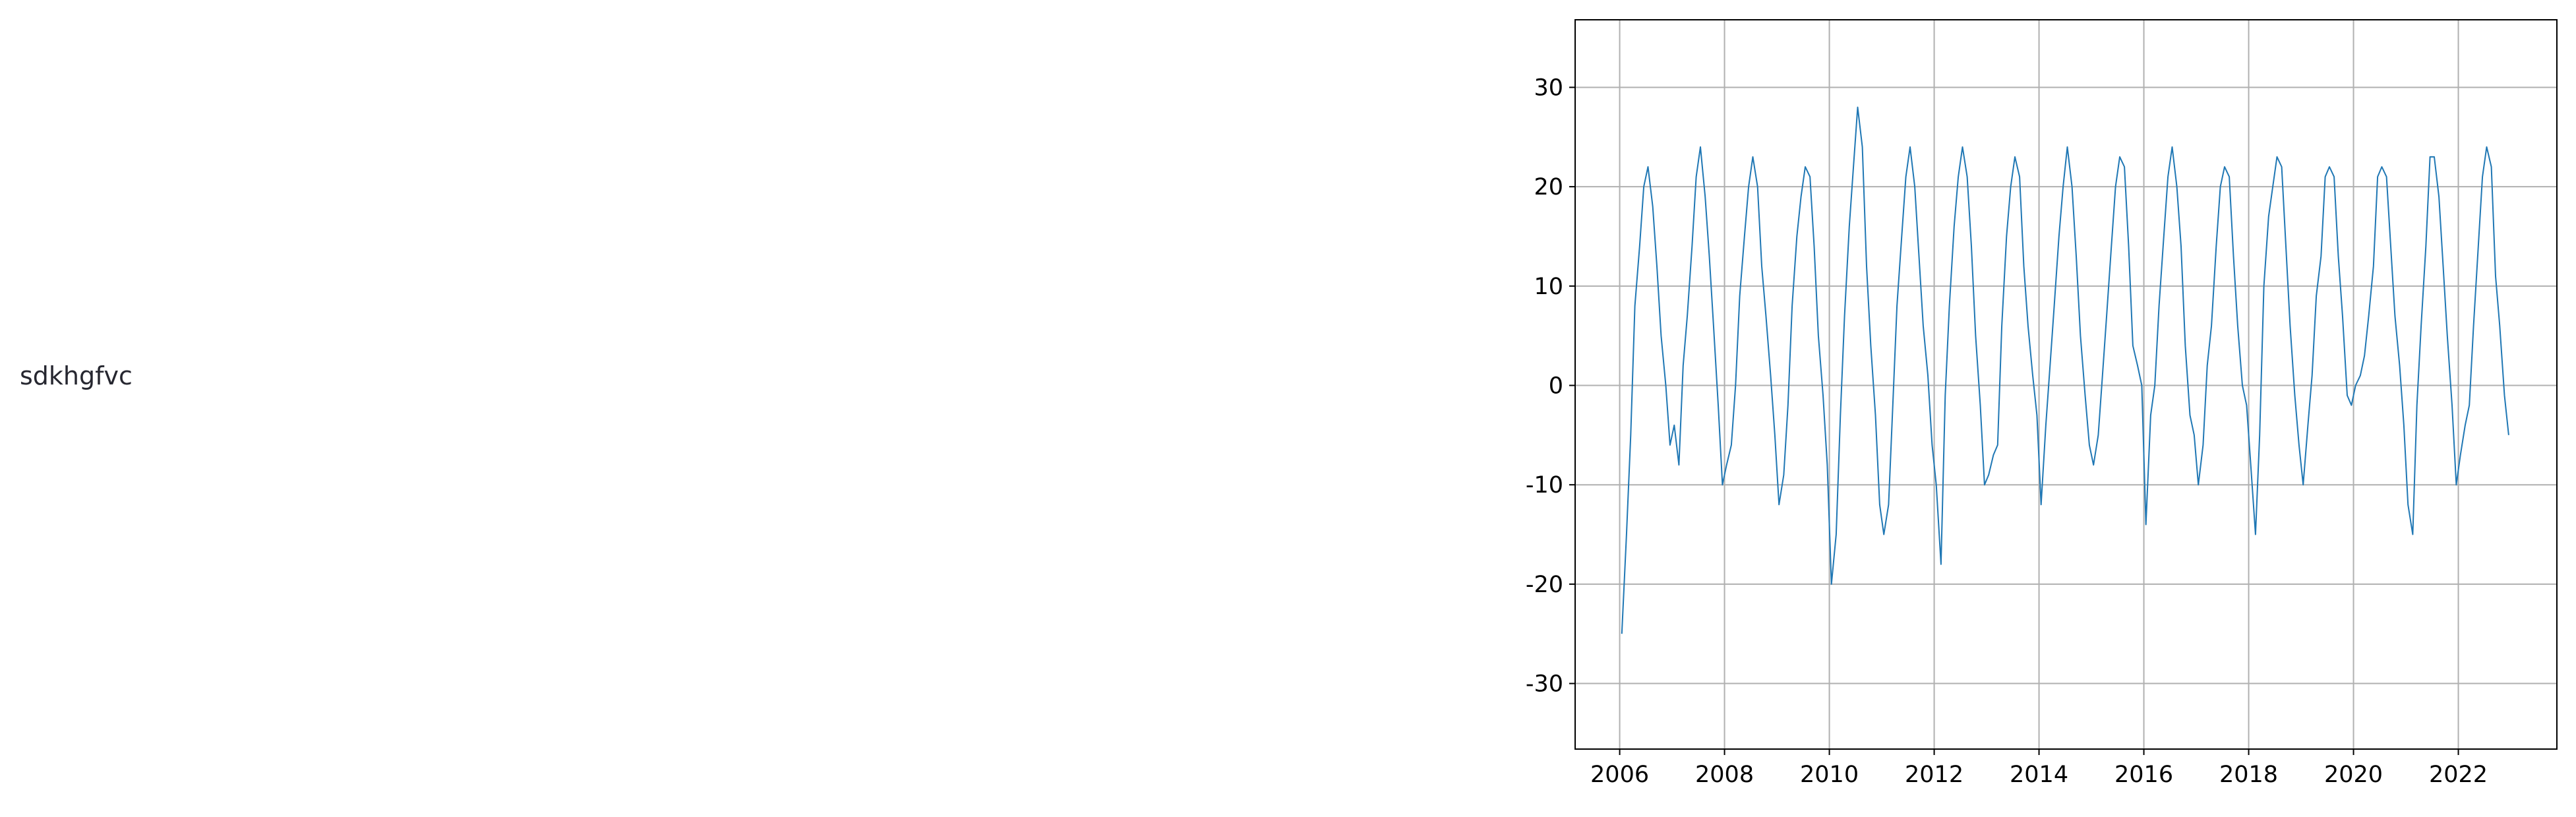 The height and width of the screenshot is (817, 2576). What do you see at coordinates (1544, 684) in the screenshot?
I see `y-tick-label: -30` at bounding box center [1544, 684].